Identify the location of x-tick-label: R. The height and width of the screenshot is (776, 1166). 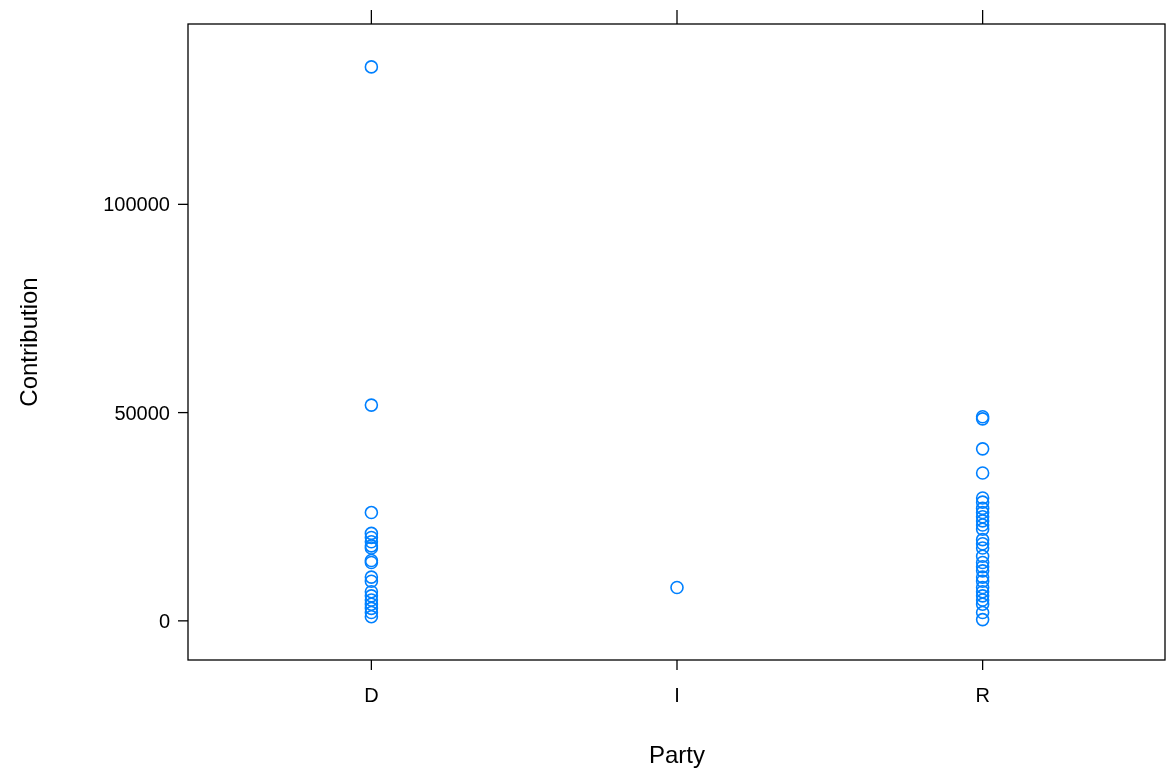
(982, 695).